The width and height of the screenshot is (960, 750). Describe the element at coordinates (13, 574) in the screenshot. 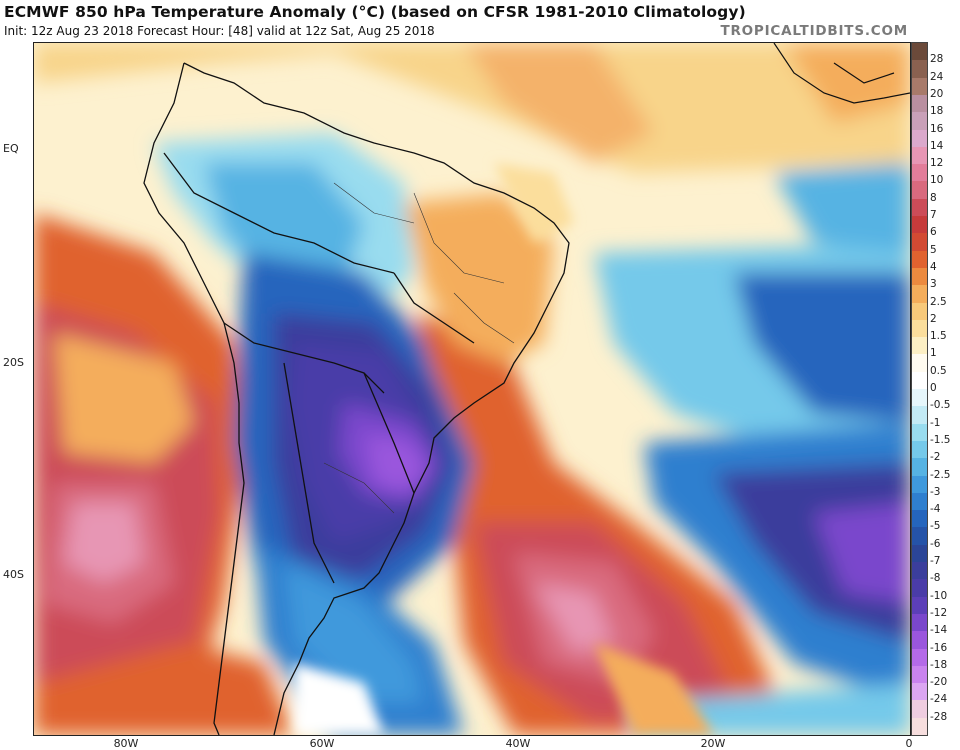

I see `lat-label-40s: 40S` at that location.